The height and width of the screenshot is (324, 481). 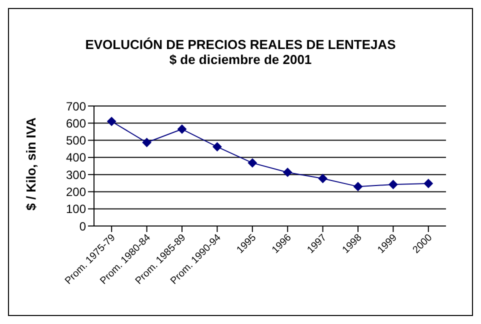 What do you see at coordinates (31, 164) in the screenshot?
I see `y-axis-title: $ / Kilo, sin IVA` at bounding box center [31, 164].